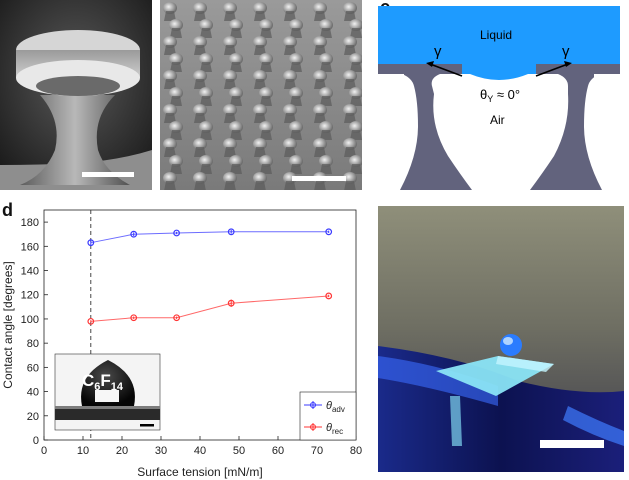  Describe the element at coordinates (33, 344) in the screenshot. I see `y-tick-label: 80` at that location.